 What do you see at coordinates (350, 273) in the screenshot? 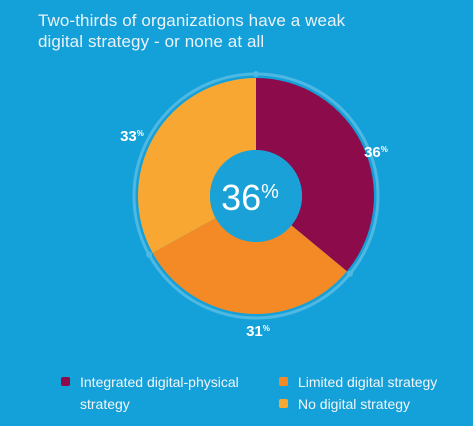
I see `ring-notch-limited` at bounding box center [350, 273].